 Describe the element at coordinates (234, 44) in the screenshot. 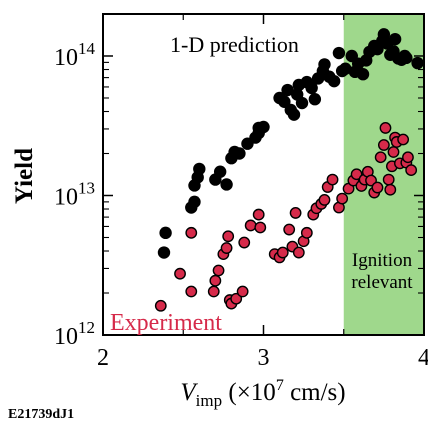

I see `prediction-label: 1-D prediction` at that location.